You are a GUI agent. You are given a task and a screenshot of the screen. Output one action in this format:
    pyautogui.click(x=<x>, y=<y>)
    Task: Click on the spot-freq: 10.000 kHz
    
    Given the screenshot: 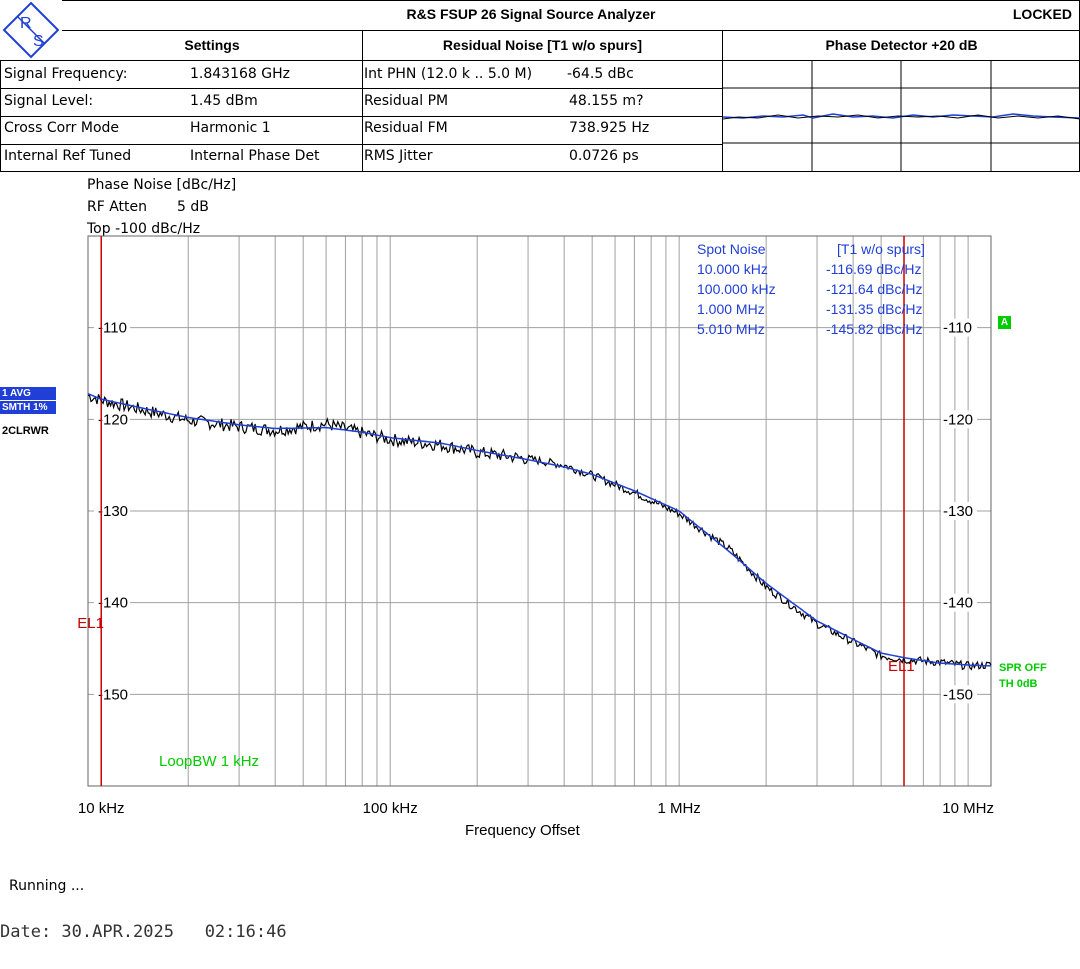 What is the action you would take?
    pyautogui.click(x=732, y=269)
    